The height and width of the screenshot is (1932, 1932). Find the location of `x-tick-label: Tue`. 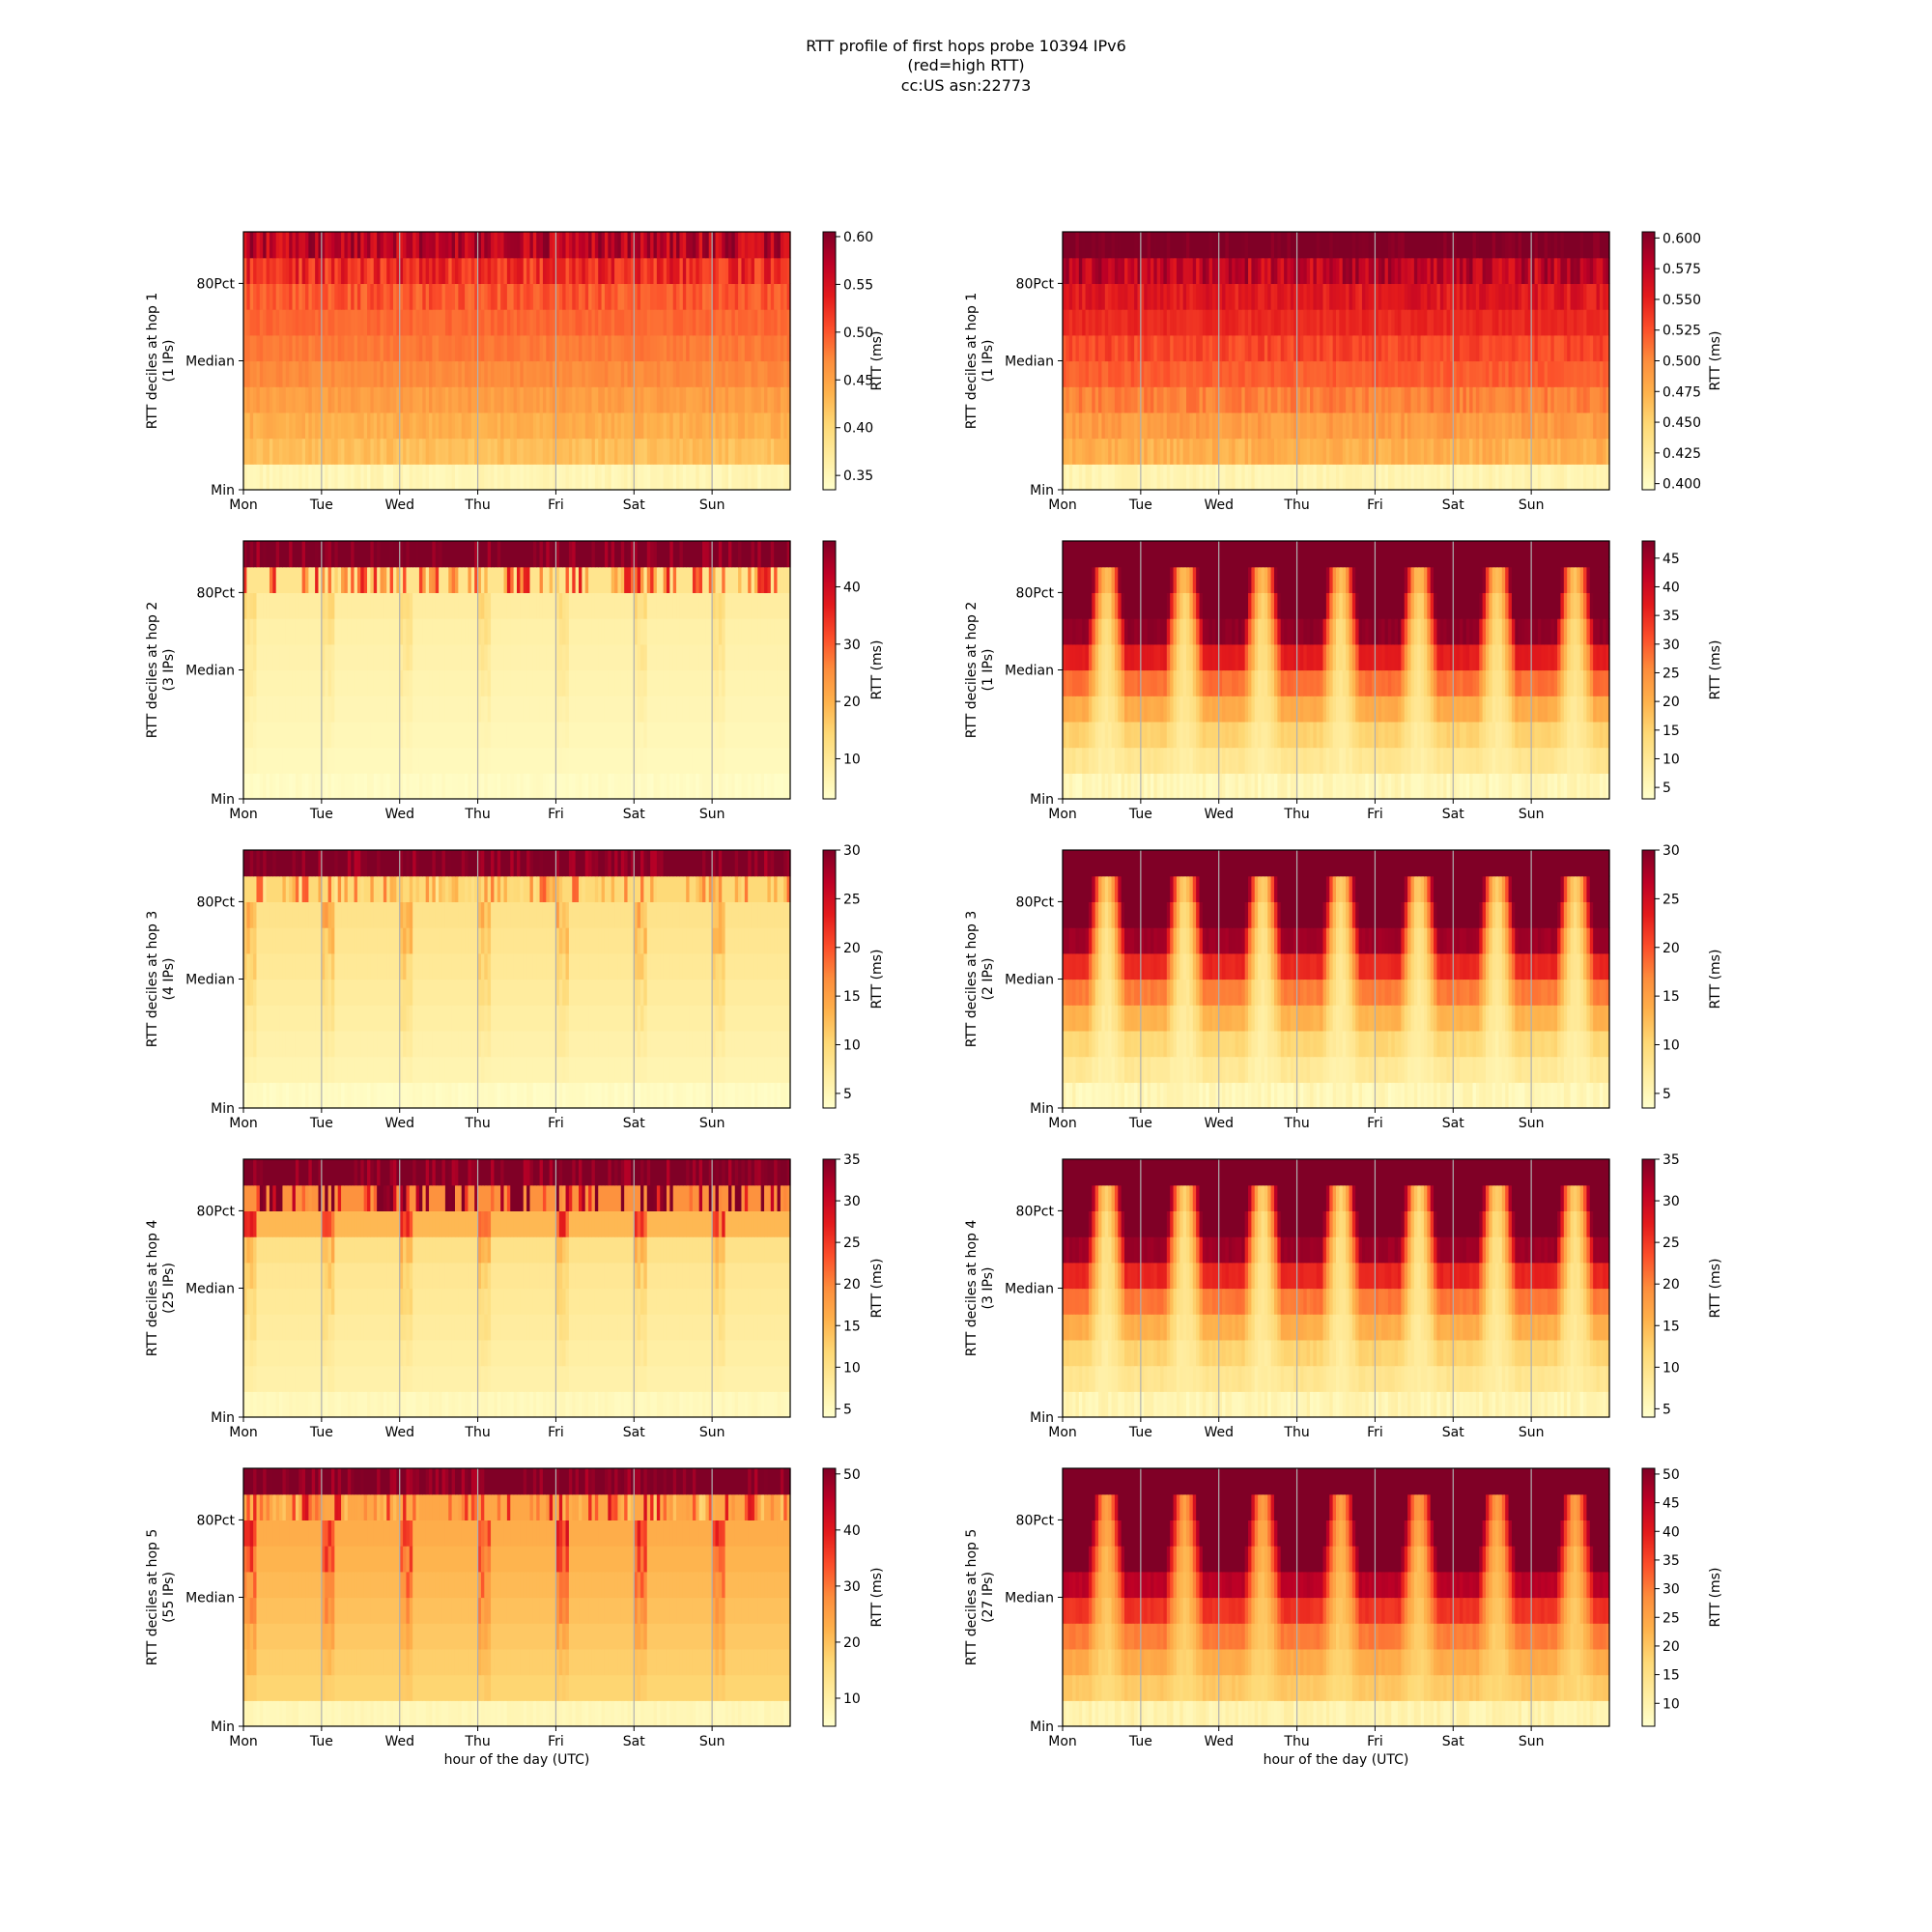

x-tick-label: Tue is located at coordinates (1140, 505).